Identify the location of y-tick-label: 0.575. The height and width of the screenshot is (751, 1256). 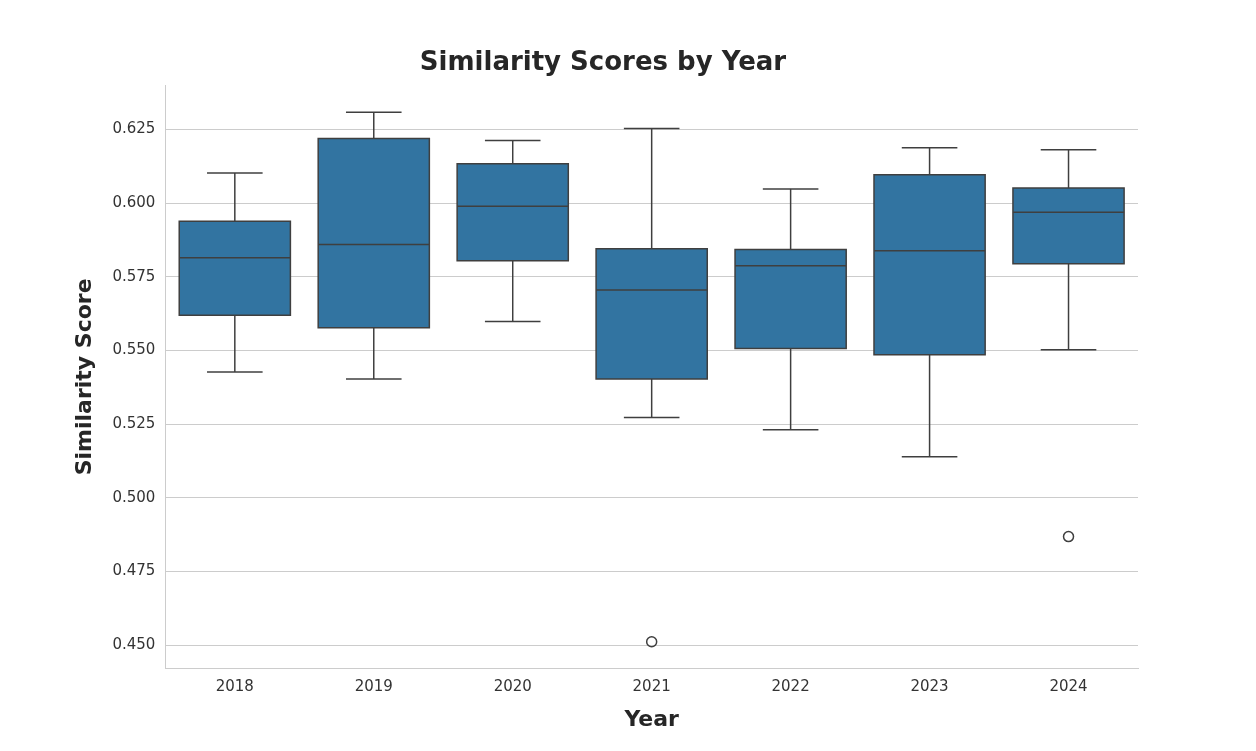
(134, 275).